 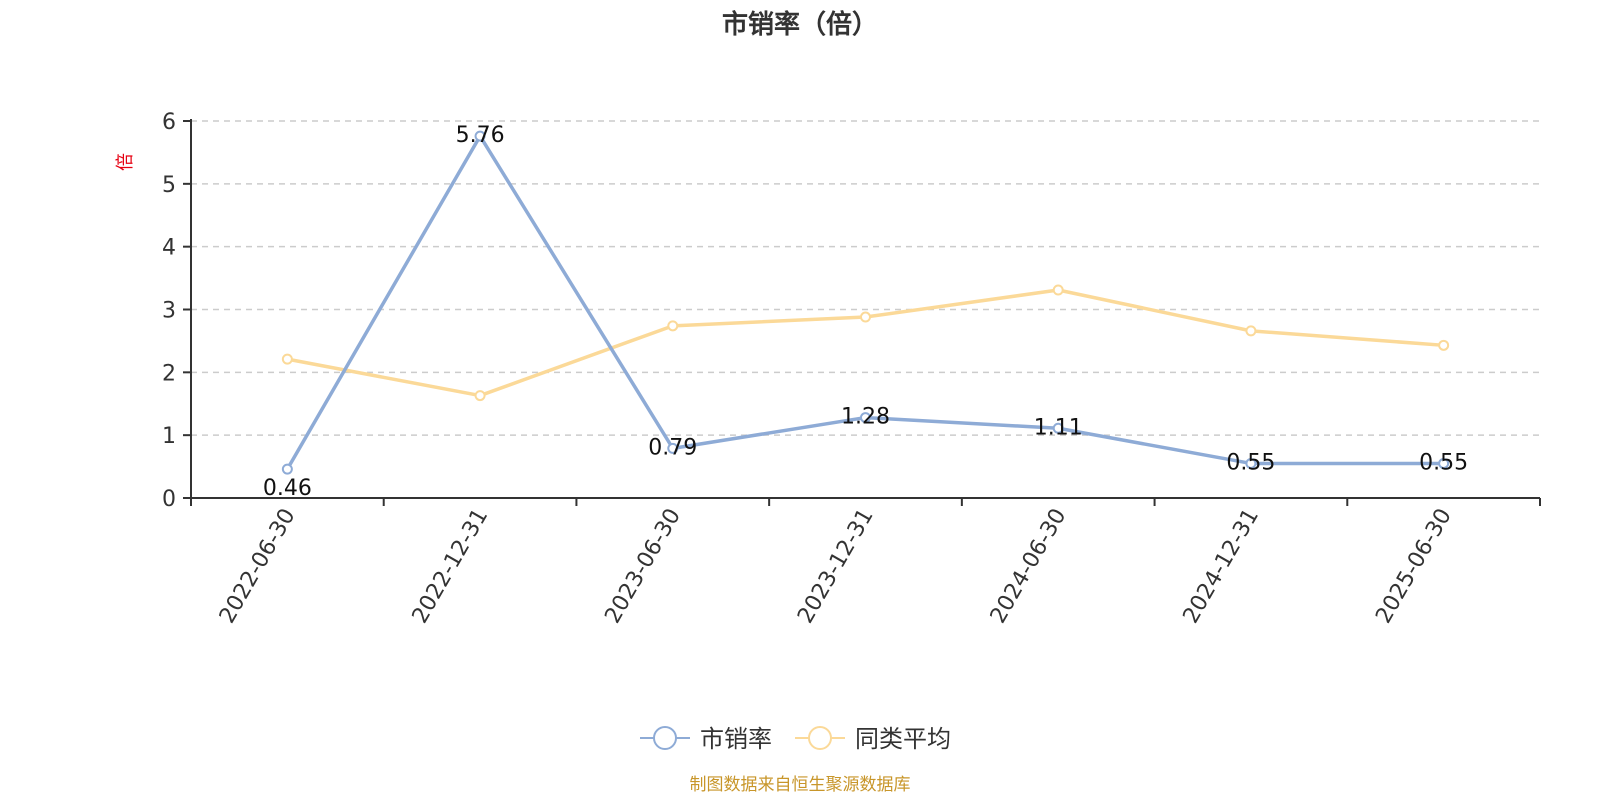 What do you see at coordinates (169, 122) in the screenshot?
I see `y-tick-label: 6` at bounding box center [169, 122].